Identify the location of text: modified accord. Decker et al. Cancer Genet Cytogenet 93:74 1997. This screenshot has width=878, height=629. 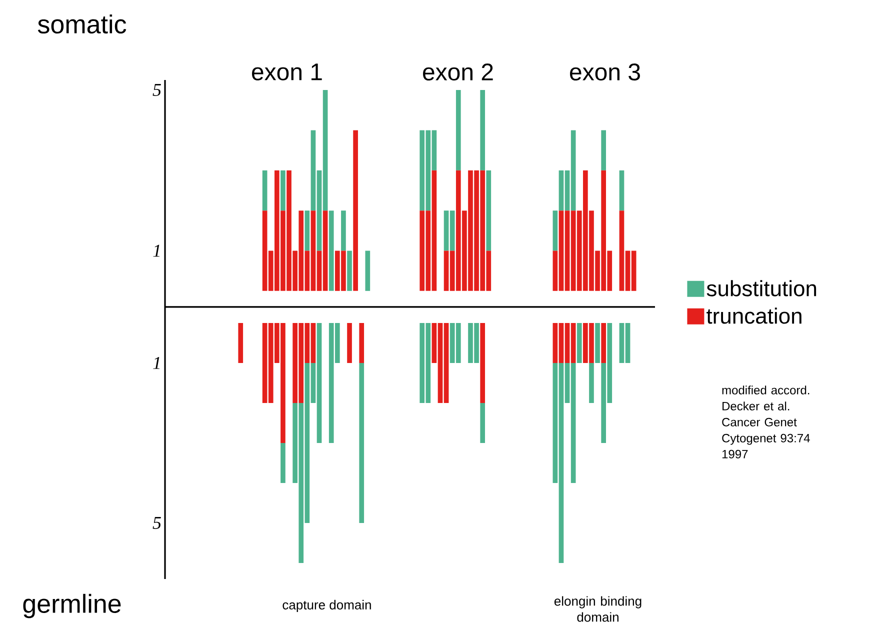
(766, 422).